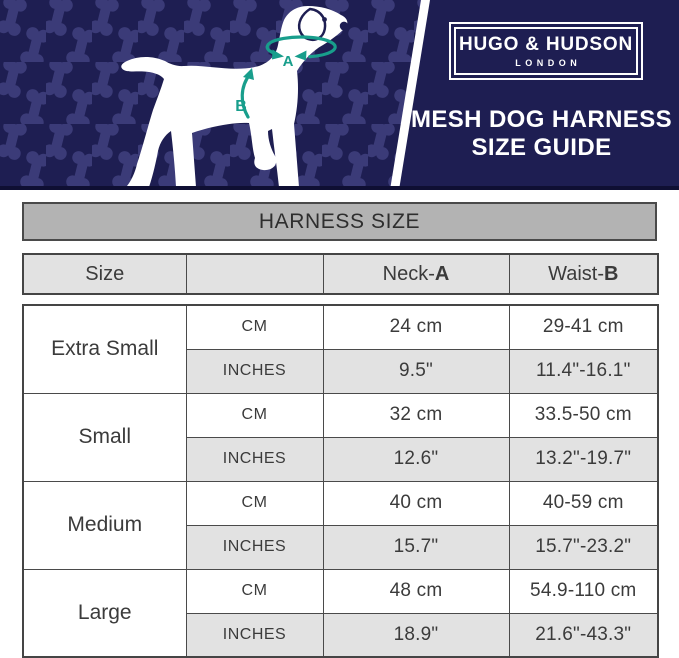 This screenshot has height=658, width=679. What do you see at coordinates (300, 55) in the screenshot?
I see `neck-arrowhead-right` at bounding box center [300, 55].